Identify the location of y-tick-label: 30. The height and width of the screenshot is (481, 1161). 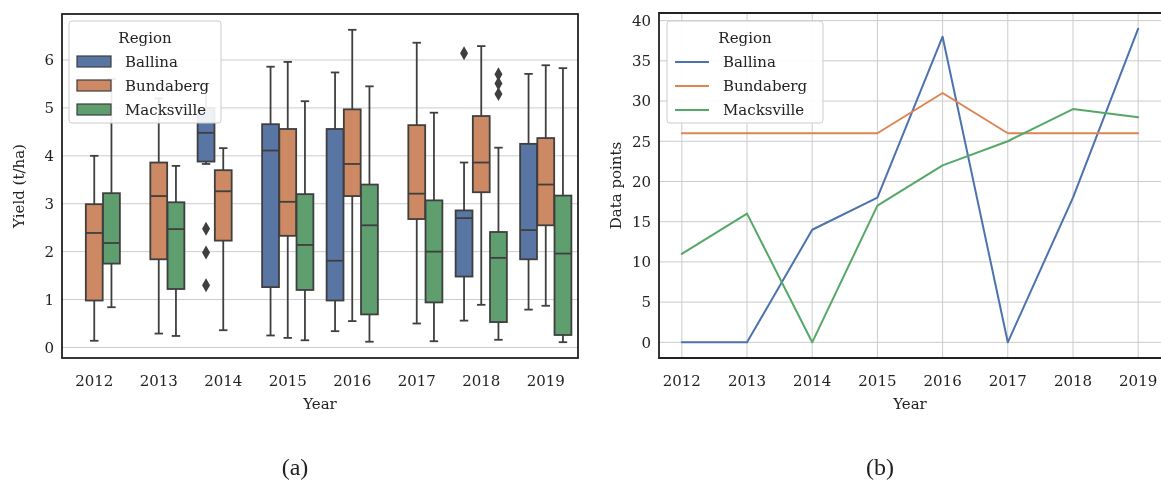
(641, 101).